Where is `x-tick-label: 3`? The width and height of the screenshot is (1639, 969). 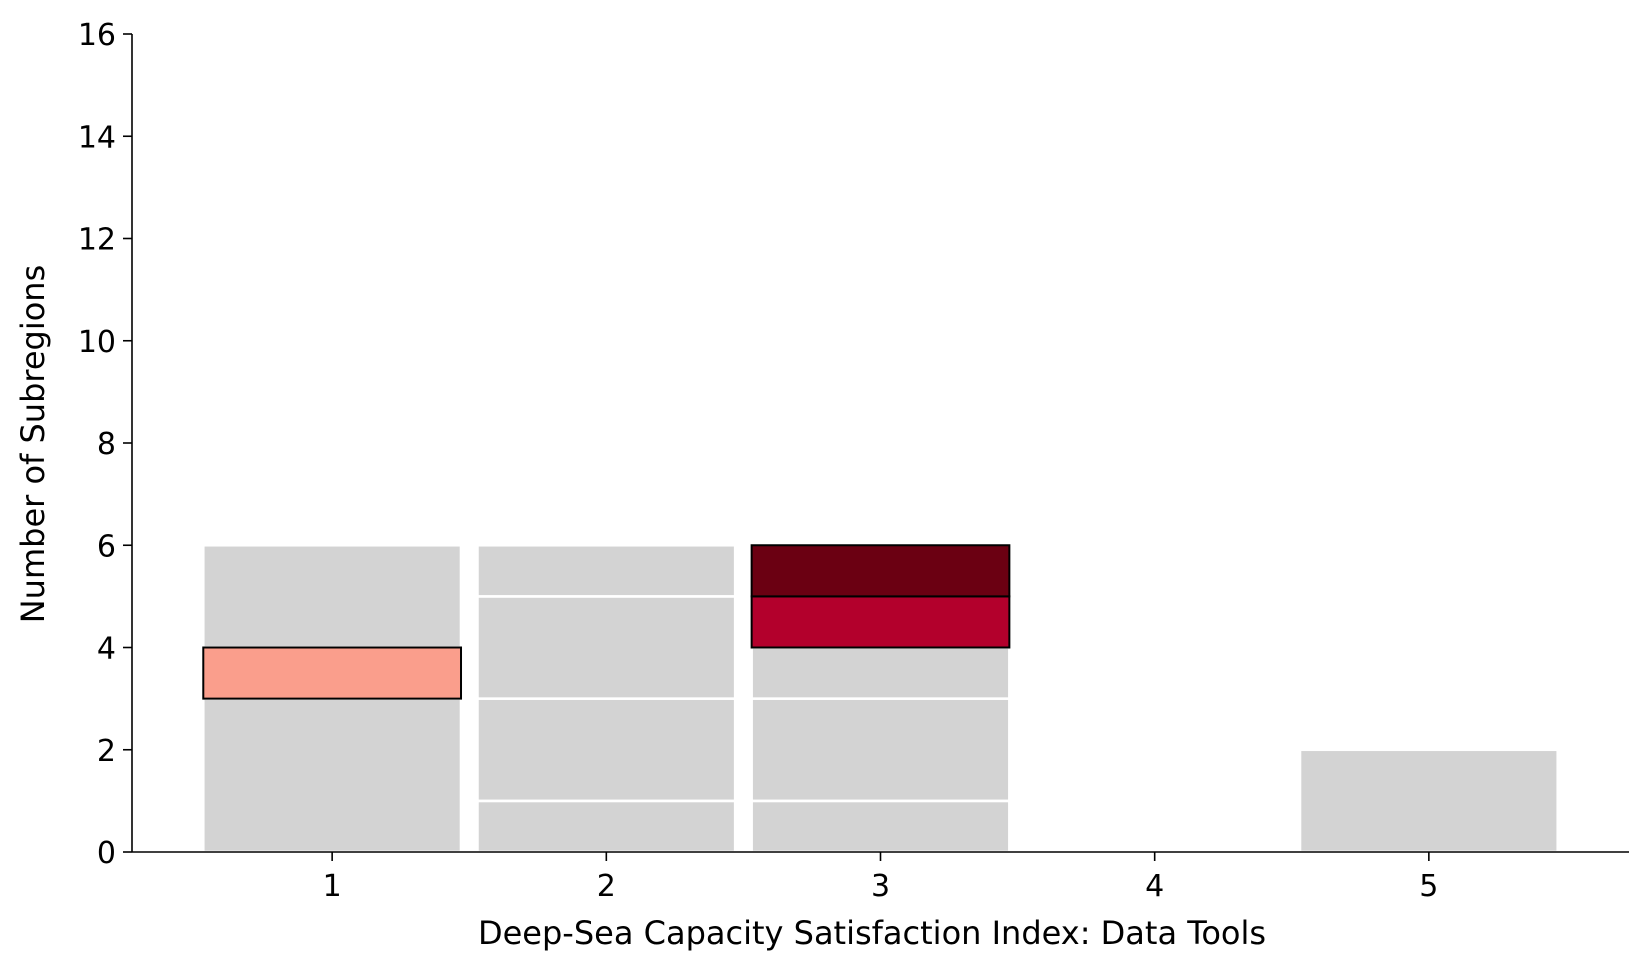
x-tick-label: 3 is located at coordinates (880, 886).